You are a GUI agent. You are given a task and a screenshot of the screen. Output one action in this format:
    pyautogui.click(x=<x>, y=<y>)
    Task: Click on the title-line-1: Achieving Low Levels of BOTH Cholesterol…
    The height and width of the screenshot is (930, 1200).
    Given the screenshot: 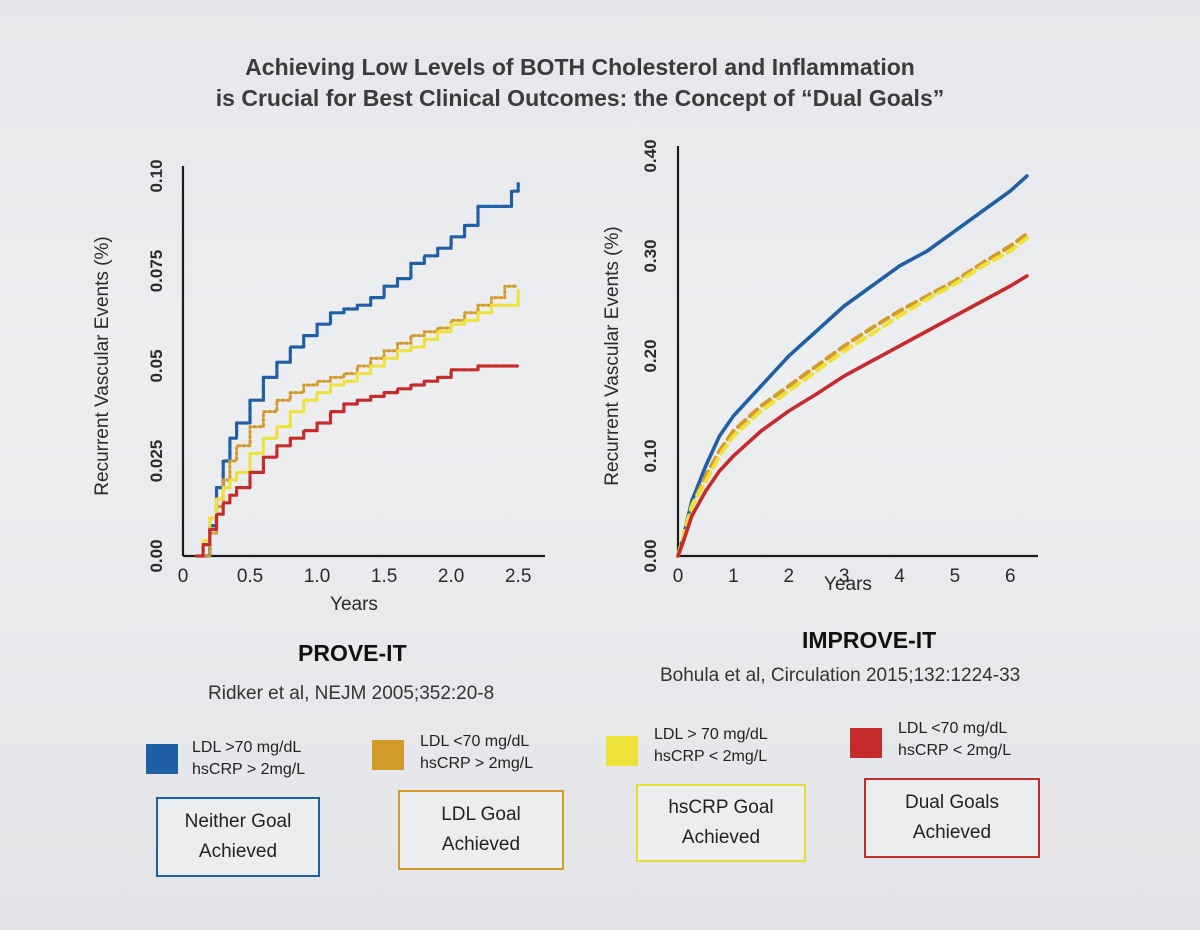 What is the action you would take?
    pyautogui.click(x=580, y=67)
    